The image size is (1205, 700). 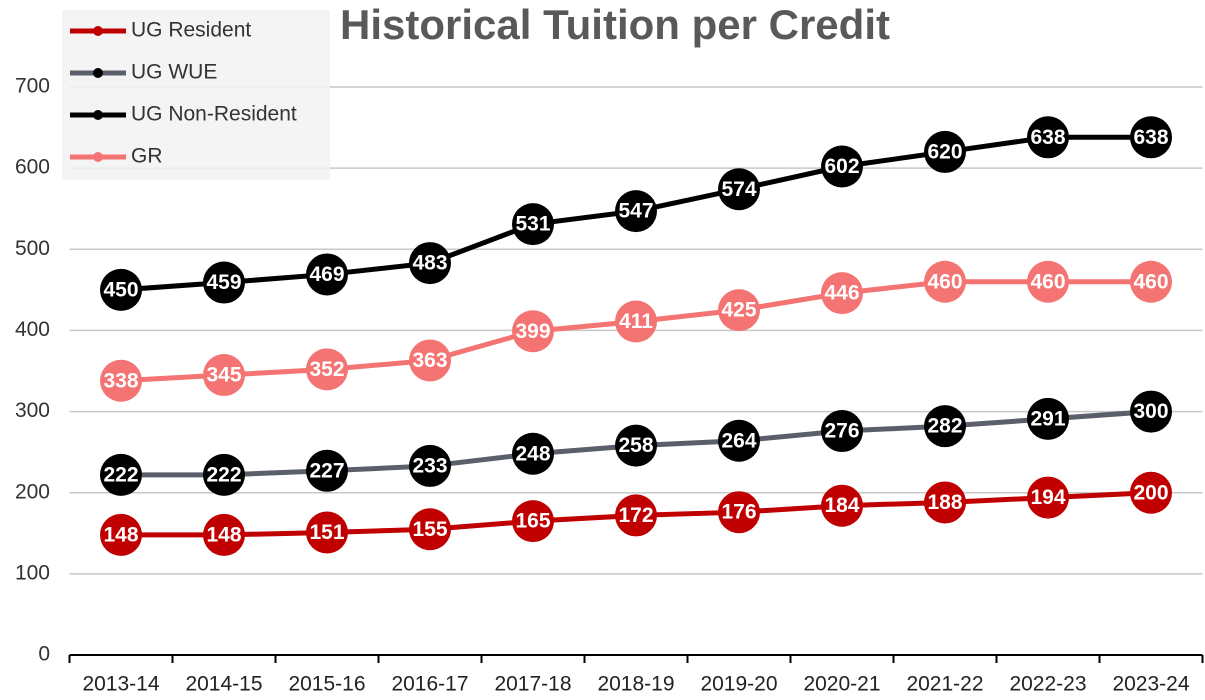 I want to click on data-label: 151, so click(x=326, y=532).